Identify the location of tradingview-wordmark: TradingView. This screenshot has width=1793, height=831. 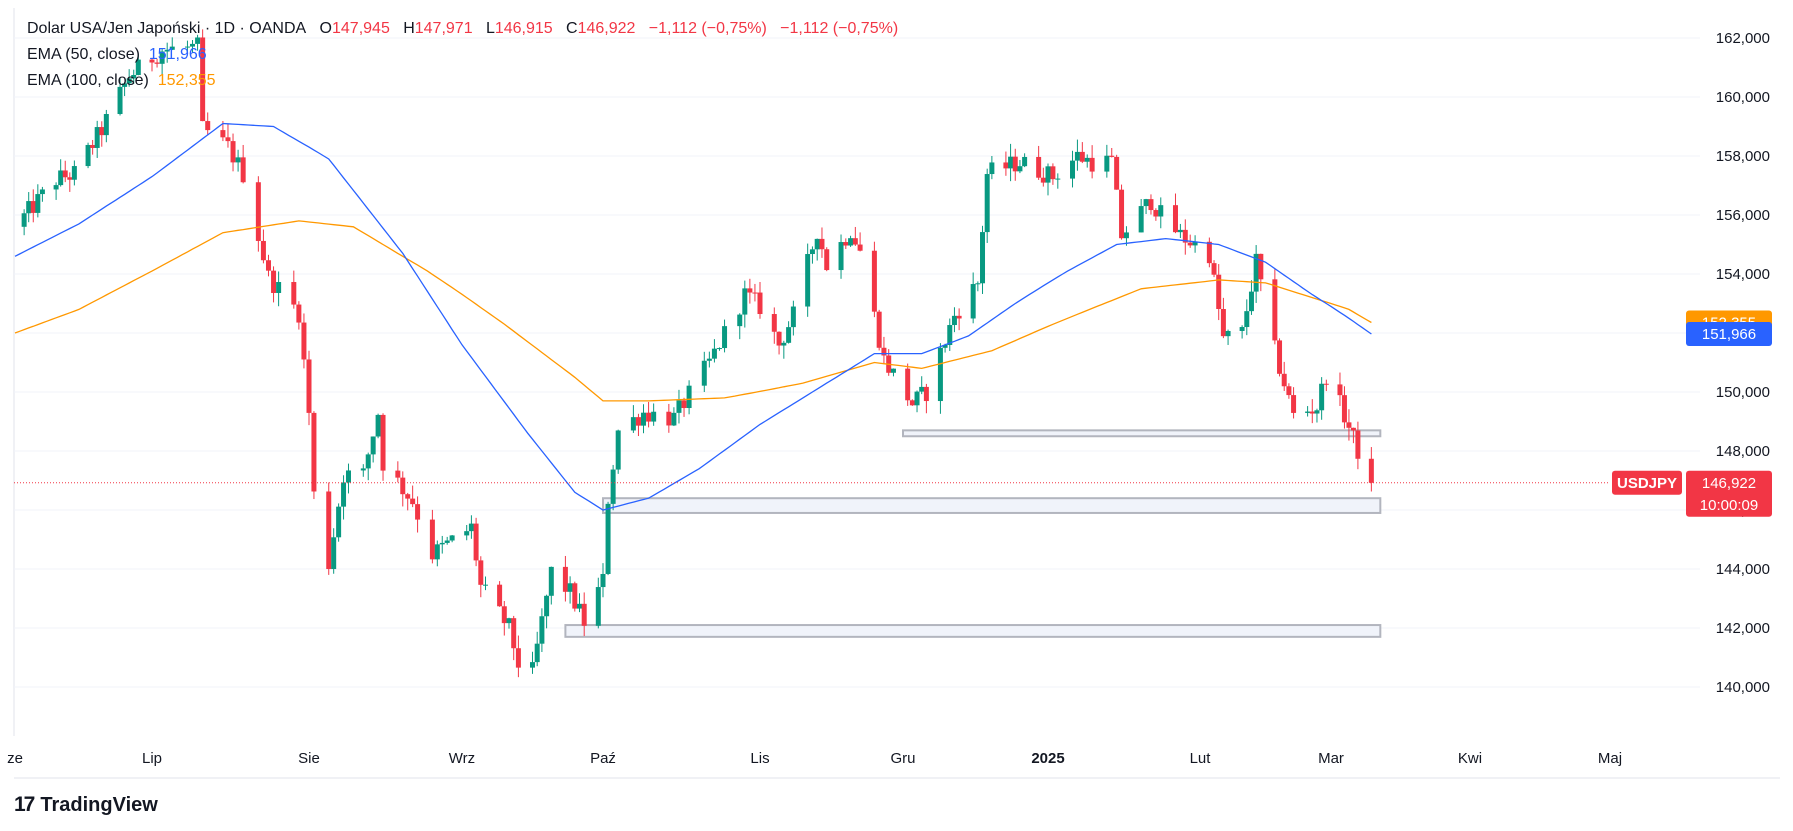
(99, 804).